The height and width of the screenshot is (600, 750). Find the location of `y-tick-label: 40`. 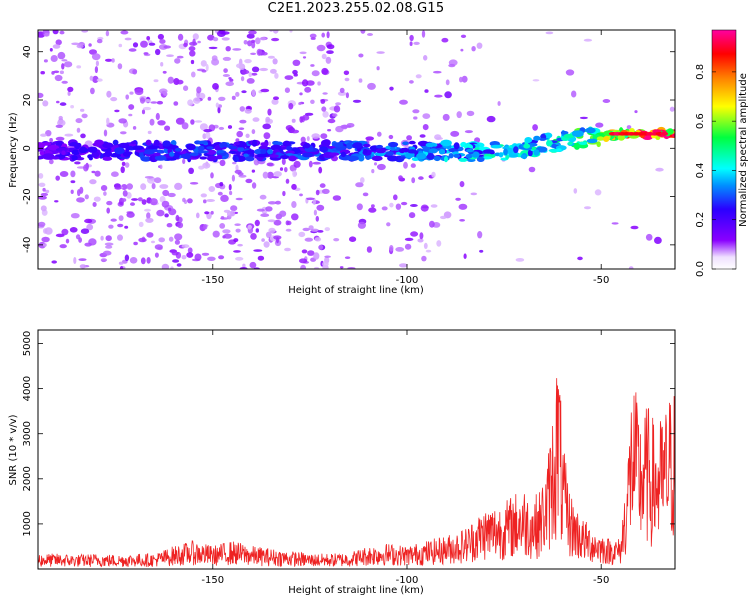

y-tick-label: 40 is located at coordinates (27, 51).